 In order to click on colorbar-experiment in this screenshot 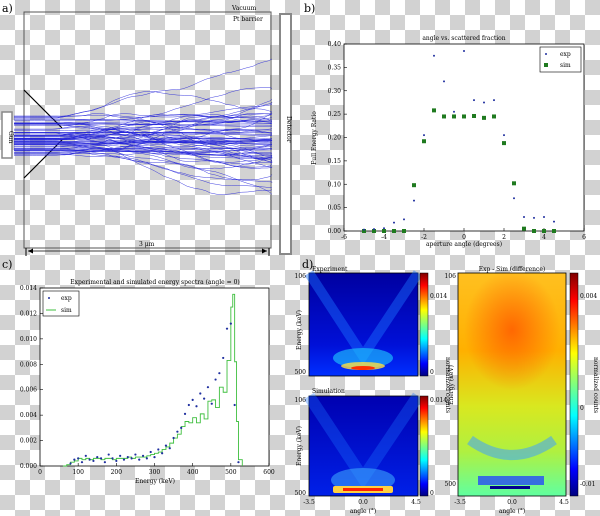, I will do `click(424, 324)`.